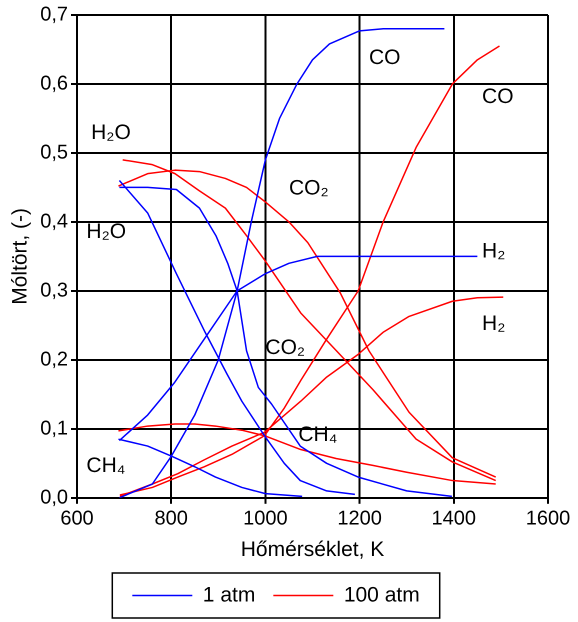 This screenshot has height=622, width=578. I want to click on y-tick-label: 0,2, so click(54, 359).